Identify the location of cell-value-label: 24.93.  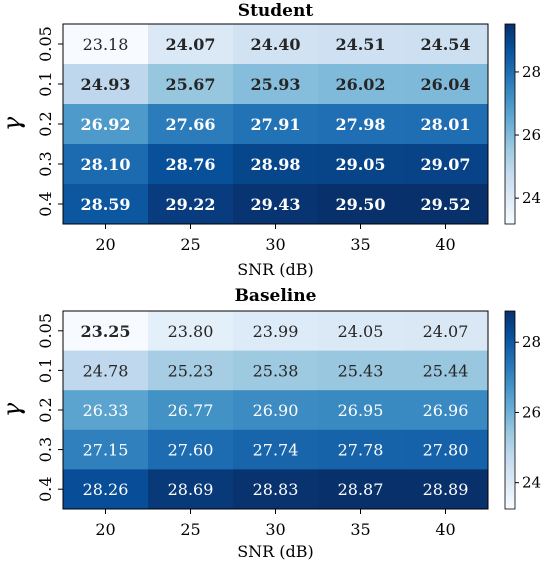
(105, 84).